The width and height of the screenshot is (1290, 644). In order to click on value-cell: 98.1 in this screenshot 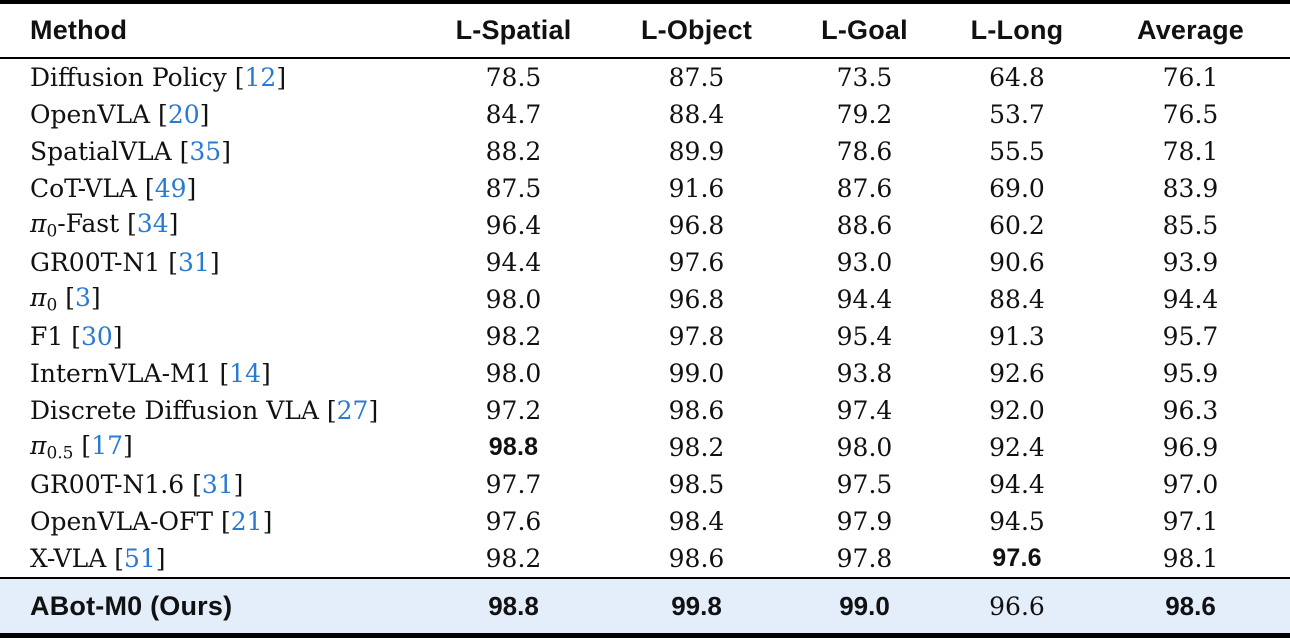, I will do `click(1190, 558)`.